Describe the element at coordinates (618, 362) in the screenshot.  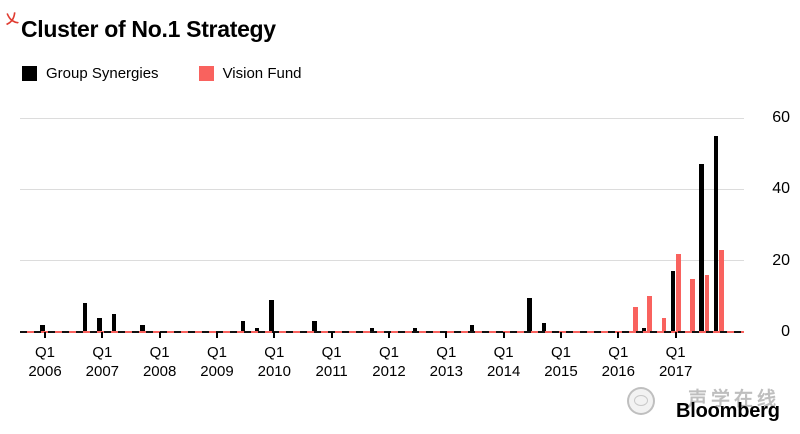
I see `x-axis-label: Q1 2016` at that location.